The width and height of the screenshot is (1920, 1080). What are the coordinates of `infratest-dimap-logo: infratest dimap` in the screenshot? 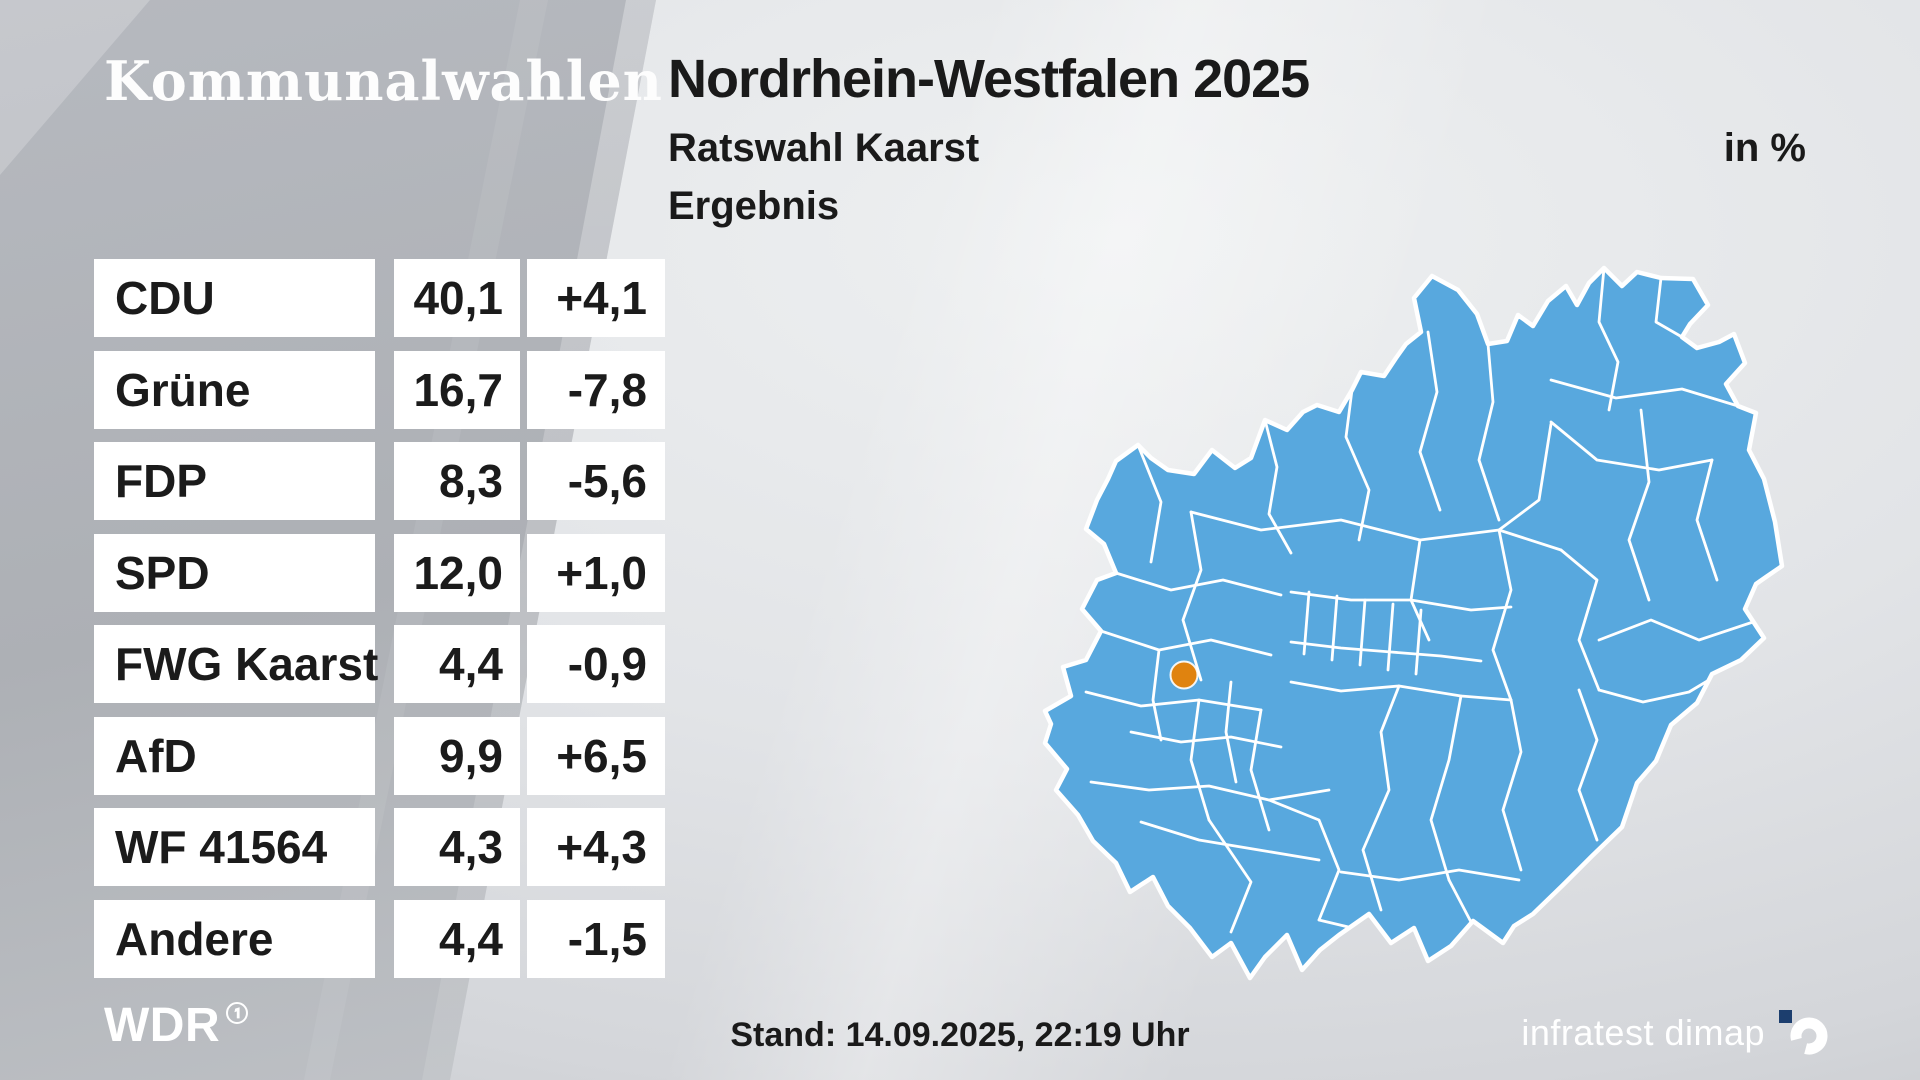 It's located at (1676, 1033).